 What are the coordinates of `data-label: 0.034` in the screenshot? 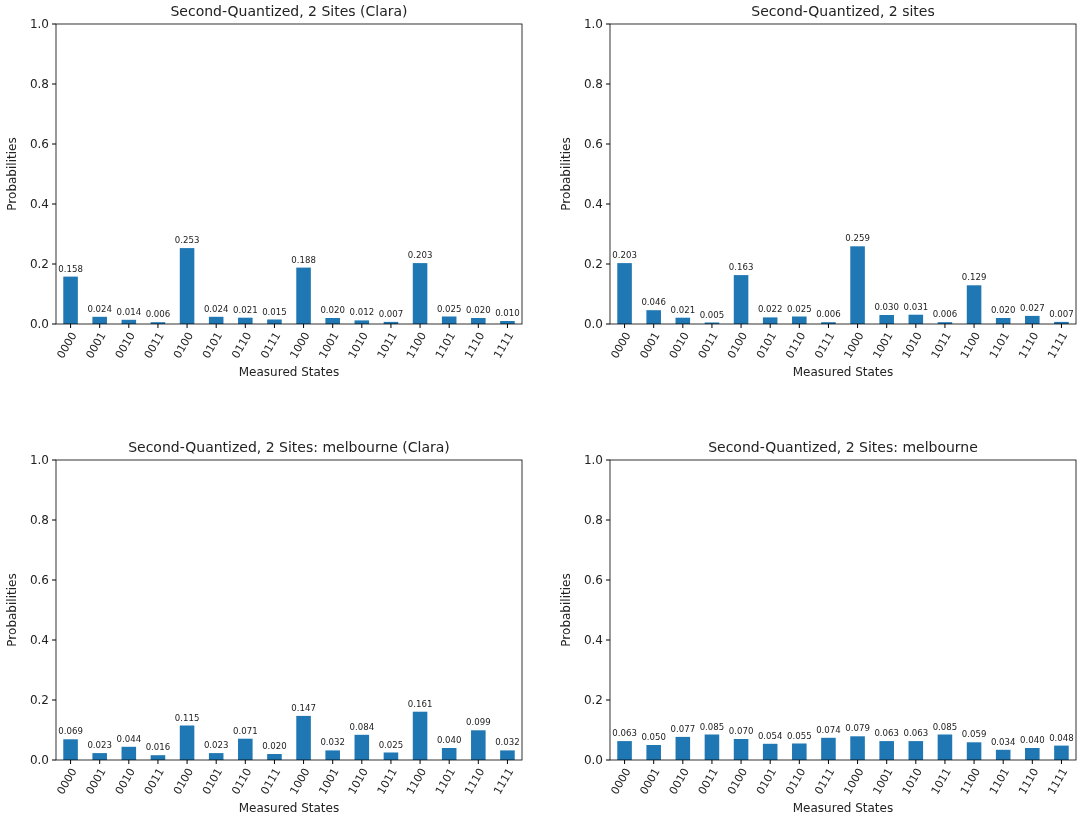 It's located at (1003, 741).